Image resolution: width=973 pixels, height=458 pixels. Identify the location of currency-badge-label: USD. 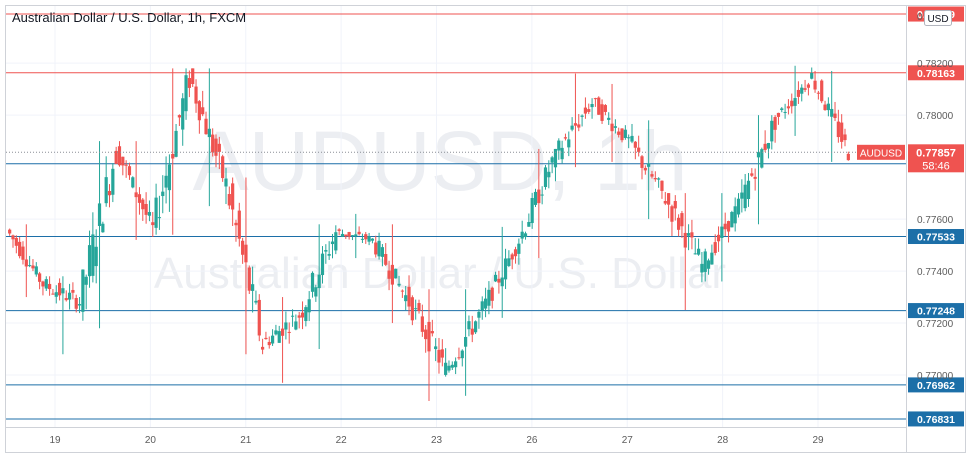
(937, 19).